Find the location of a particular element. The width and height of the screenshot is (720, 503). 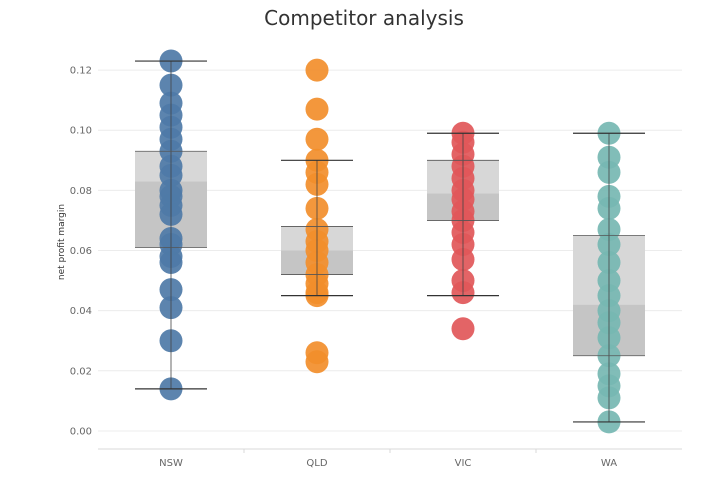

x-category-label: QLD is located at coordinates (316, 463).